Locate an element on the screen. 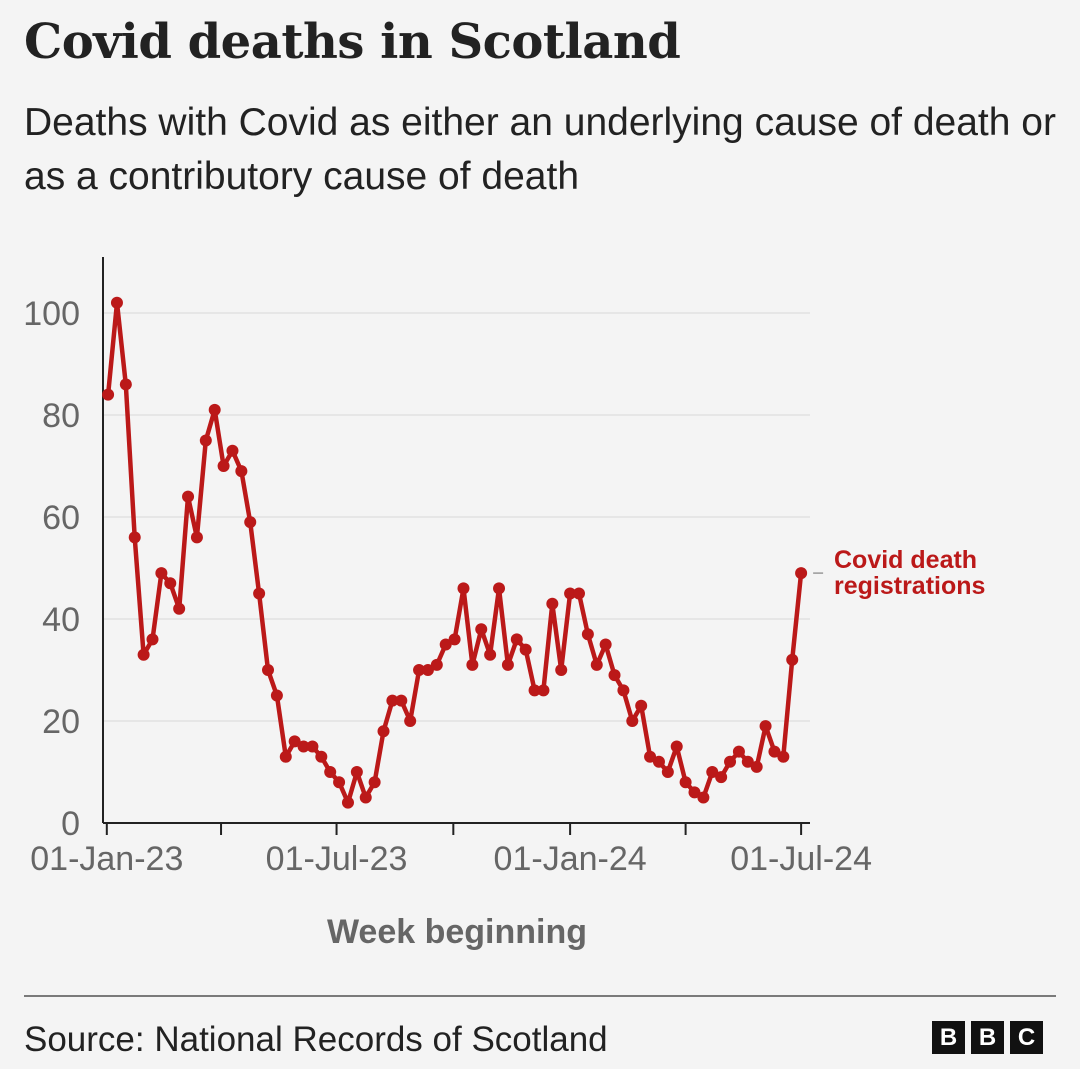 This screenshot has height=1069, width=1080. source-note: Source: National Records of Scotland is located at coordinates (316, 1039).